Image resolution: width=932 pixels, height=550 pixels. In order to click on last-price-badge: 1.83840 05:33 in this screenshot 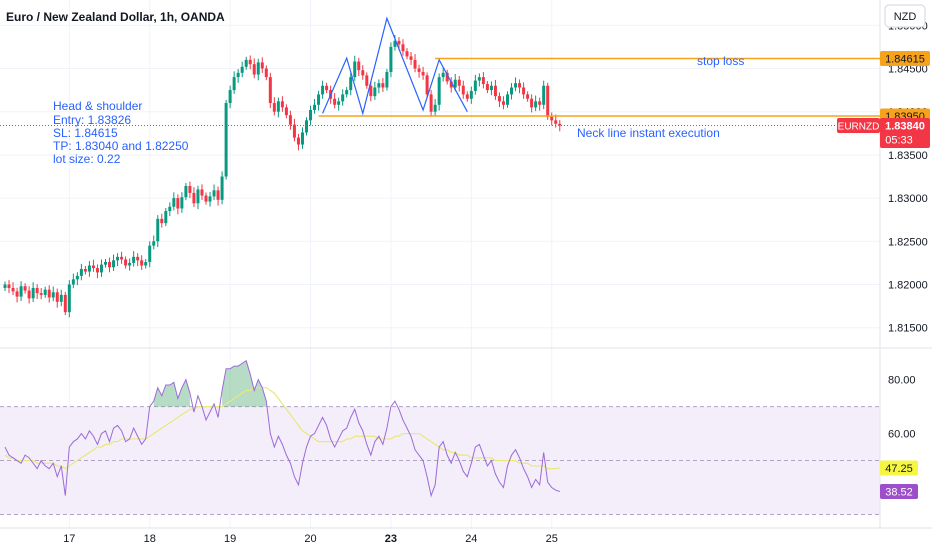, I will do `click(905, 133)`.